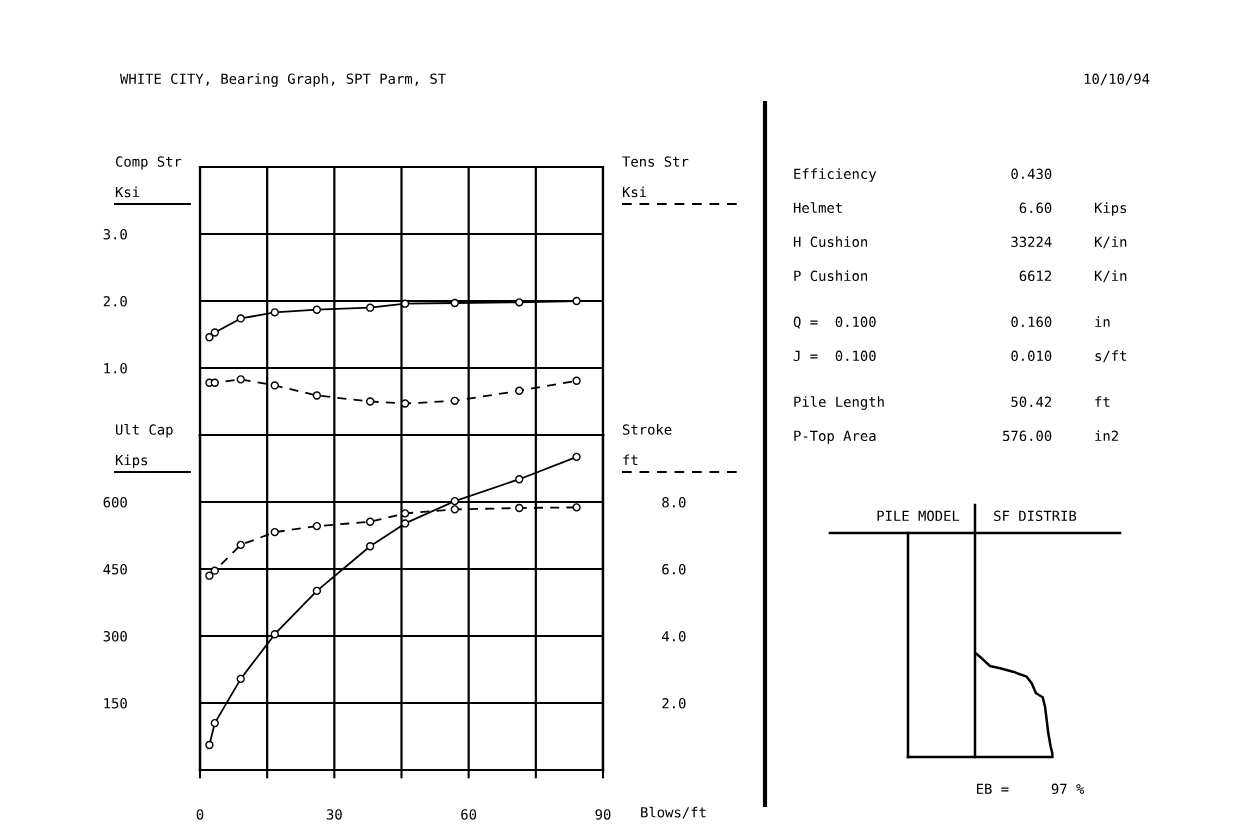 Image resolution: width=1251 pixels, height=826 pixels. I want to click on text: Ult Cap Kips, so click(144, 445).